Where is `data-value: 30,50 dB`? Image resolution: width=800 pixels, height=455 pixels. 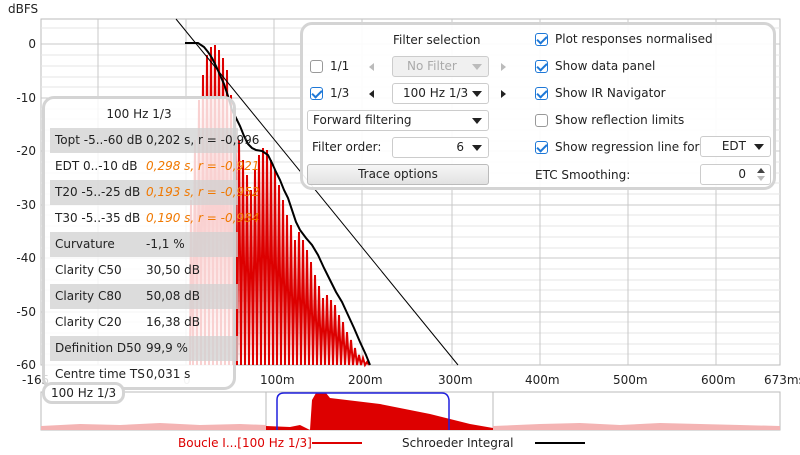 data-value: 30,50 dB is located at coordinates (173, 270).